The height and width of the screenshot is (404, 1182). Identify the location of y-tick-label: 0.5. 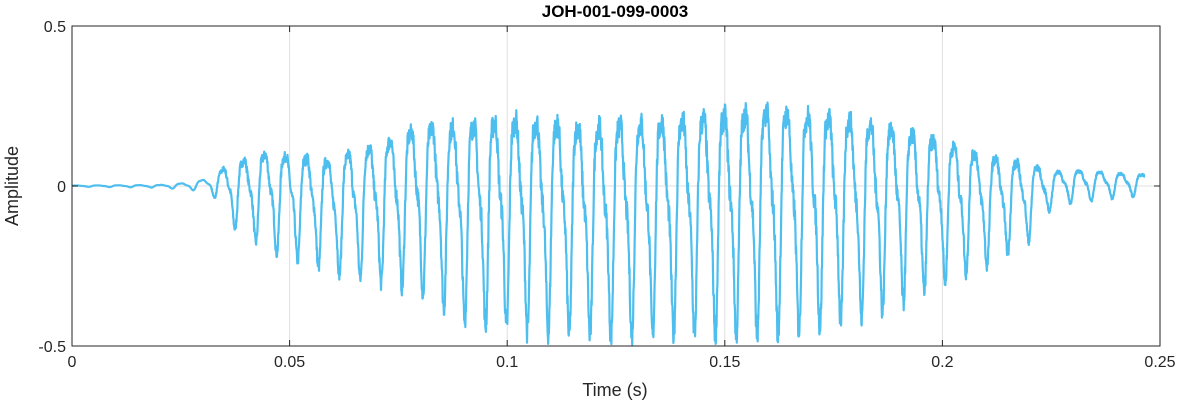
(55, 27).